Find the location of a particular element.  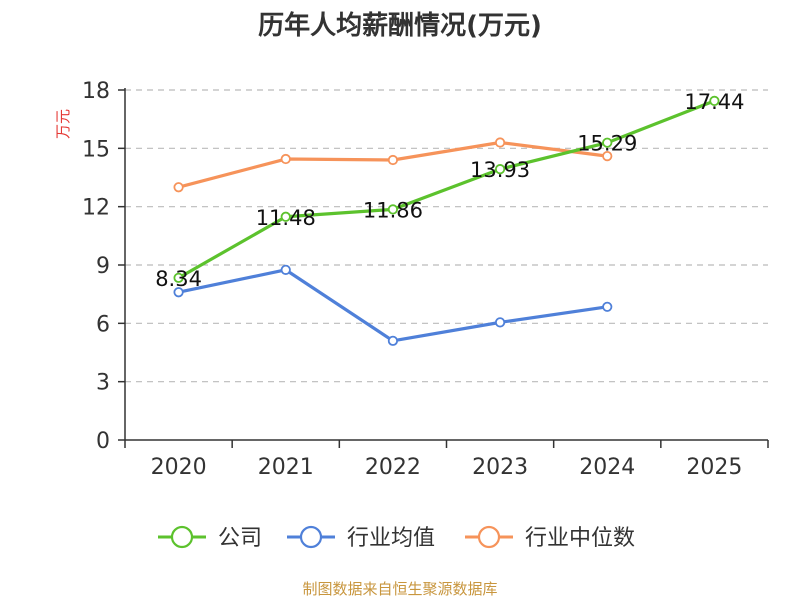

data-label: 11.86 is located at coordinates (393, 210).